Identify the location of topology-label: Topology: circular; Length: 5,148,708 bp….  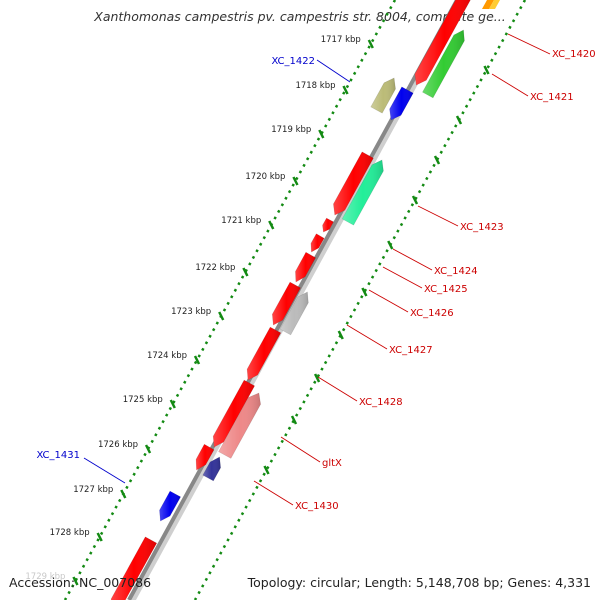
(419, 582).